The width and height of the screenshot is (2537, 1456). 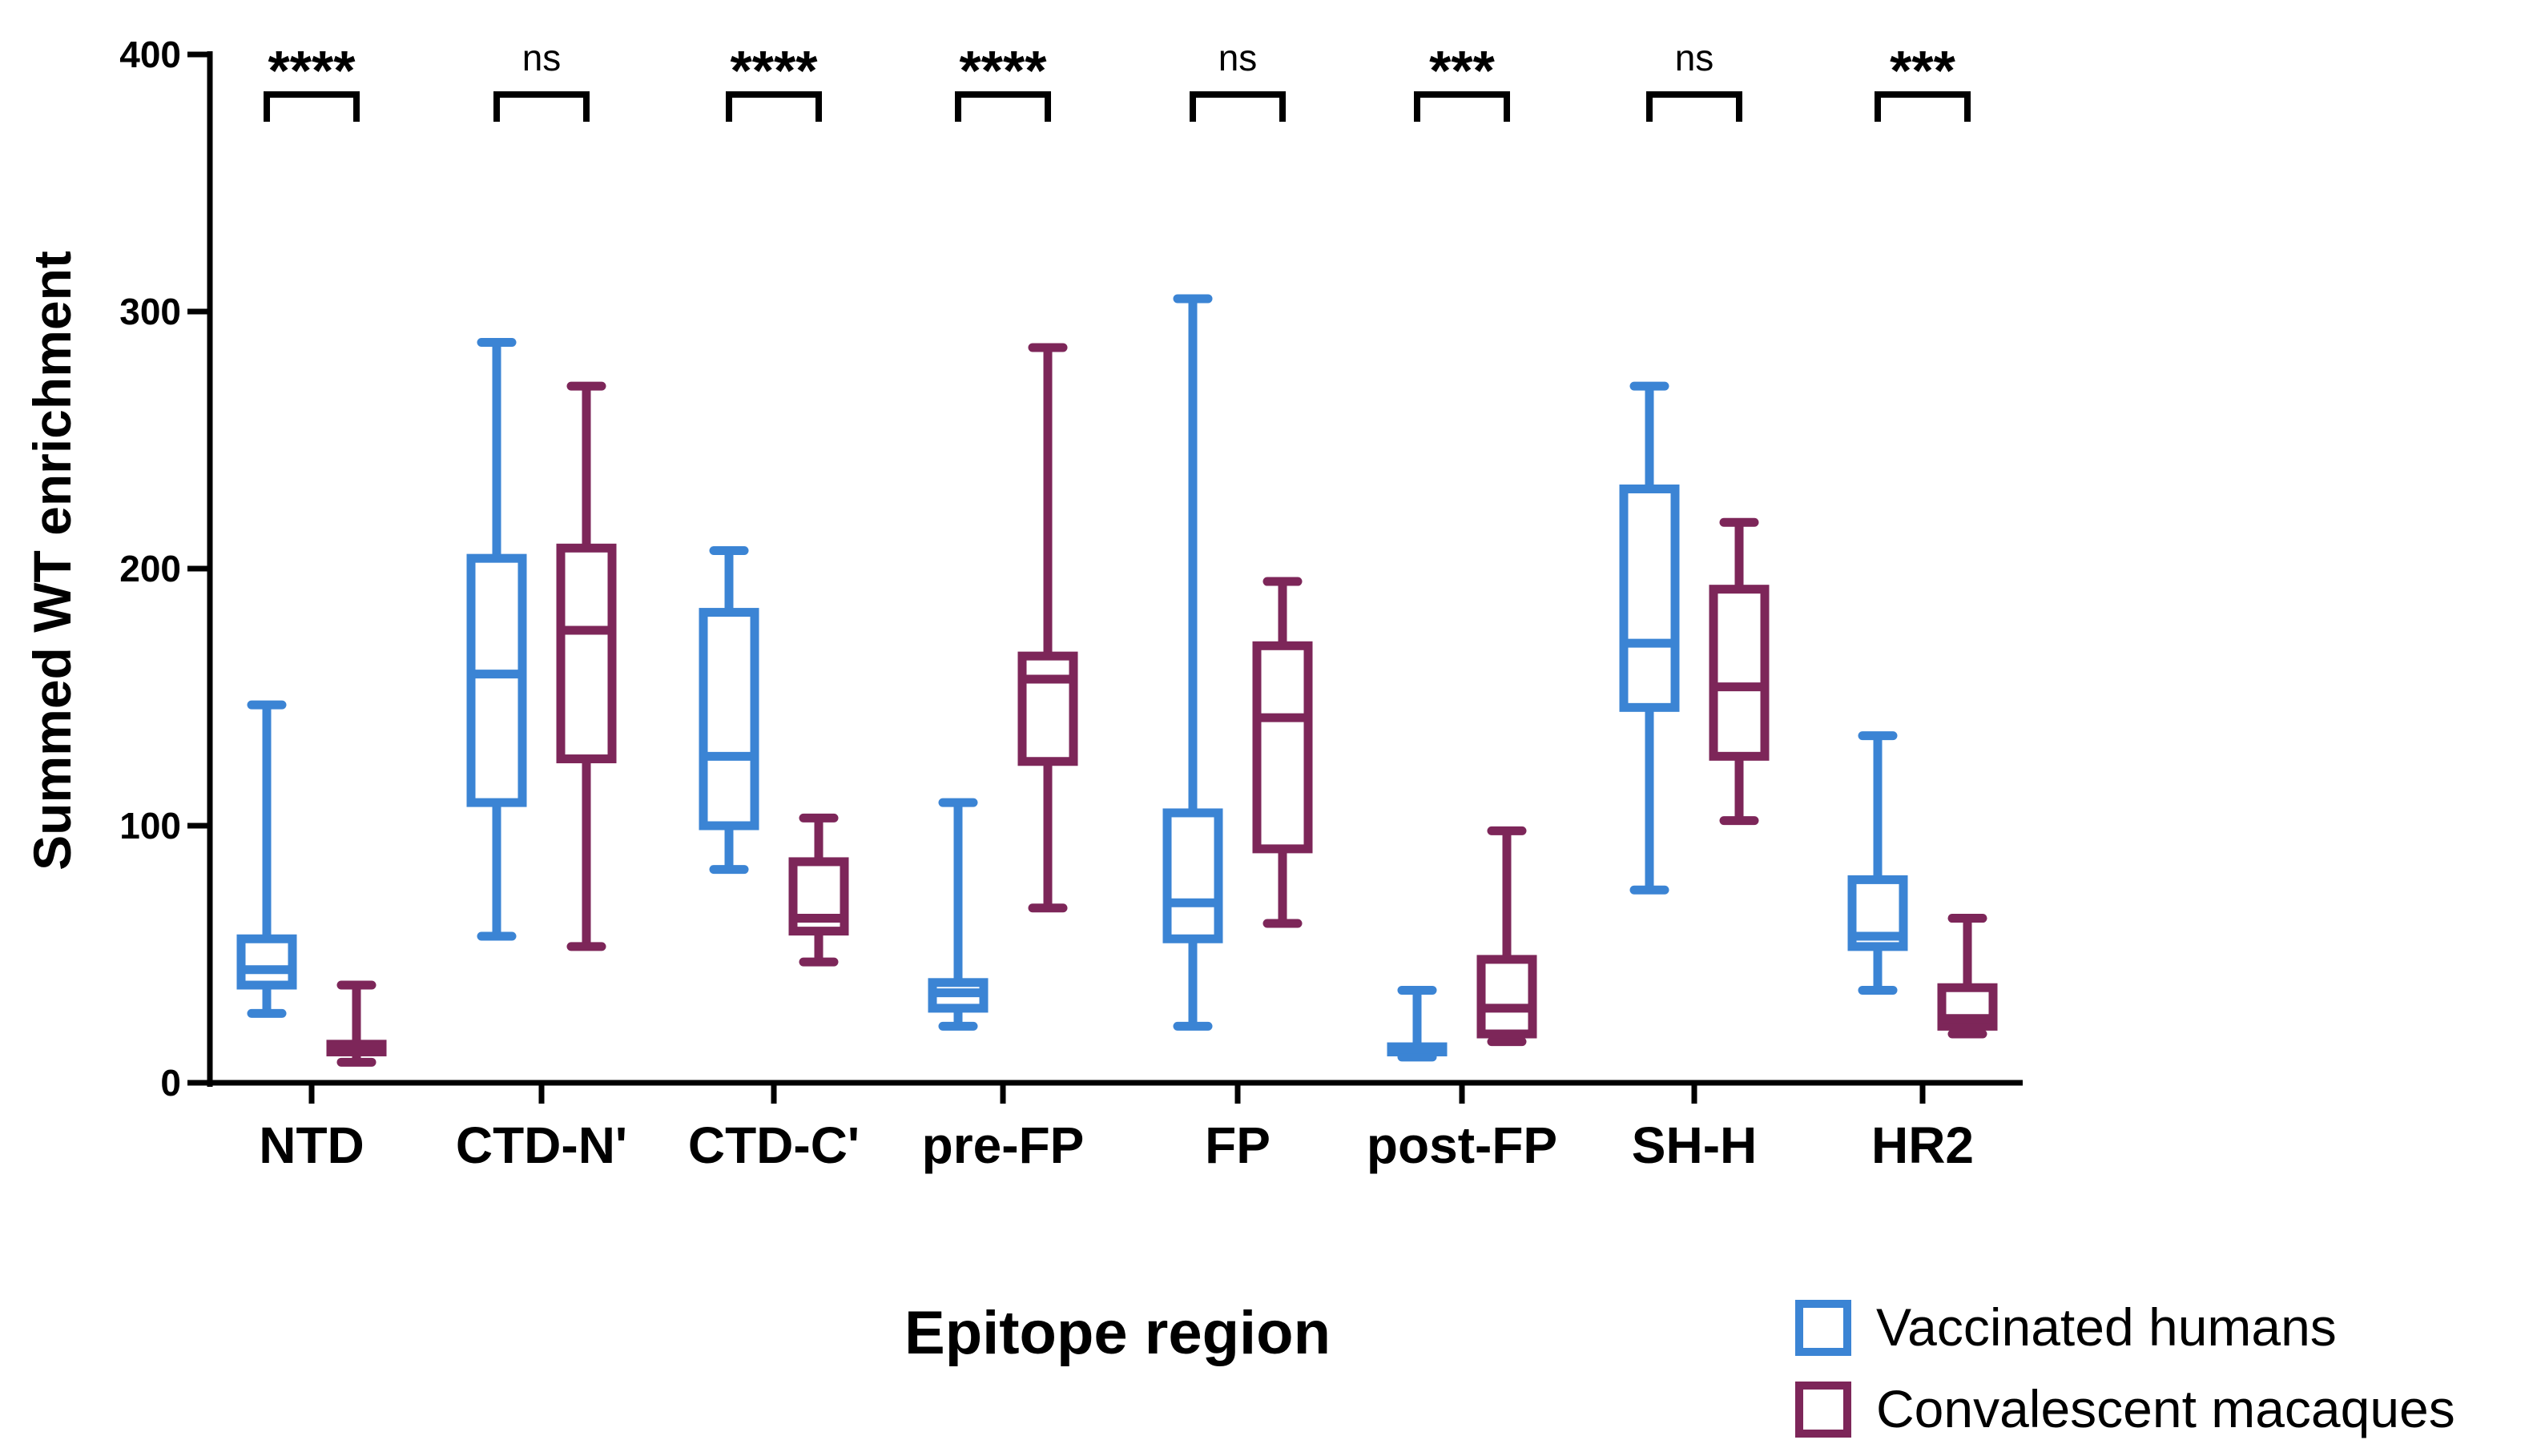 What do you see at coordinates (150, 826) in the screenshot?
I see `y-tick-label: 100` at bounding box center [150, 826].